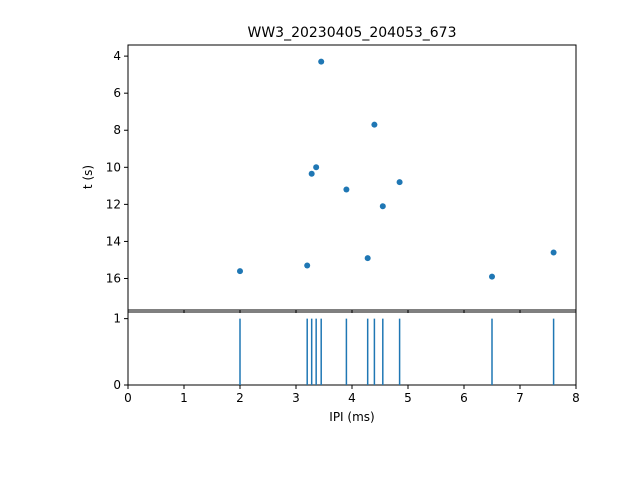 The image size is (640, 480). Describe the element at coordinates (128, 398) in the screenshot. I see `x-tick-label: 0` at that location.